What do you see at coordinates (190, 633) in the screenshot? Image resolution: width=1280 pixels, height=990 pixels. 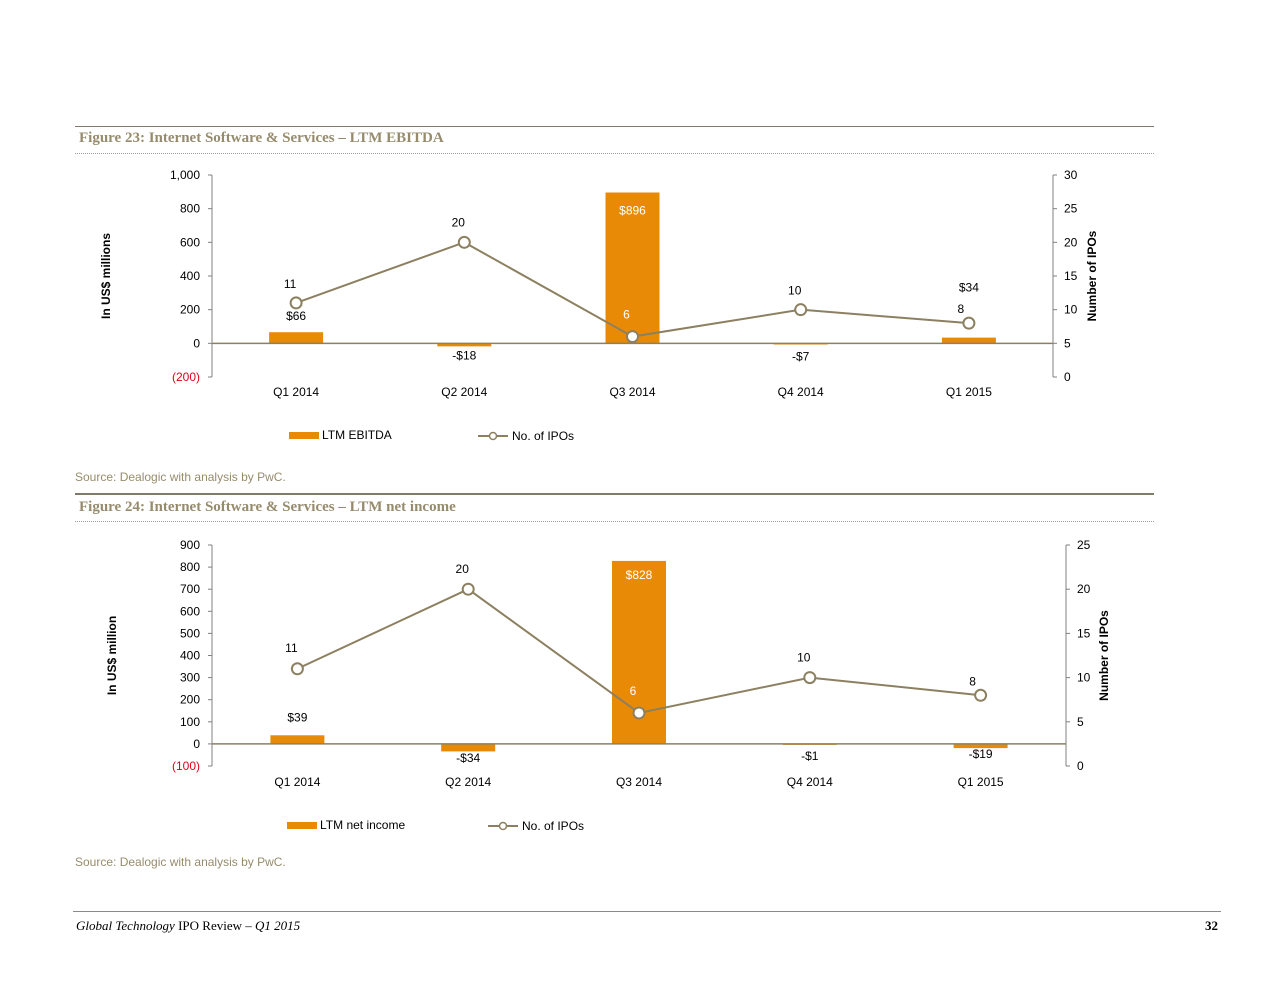 I see `left-axis-tick-label: 500` at bounding box center [190, 633].